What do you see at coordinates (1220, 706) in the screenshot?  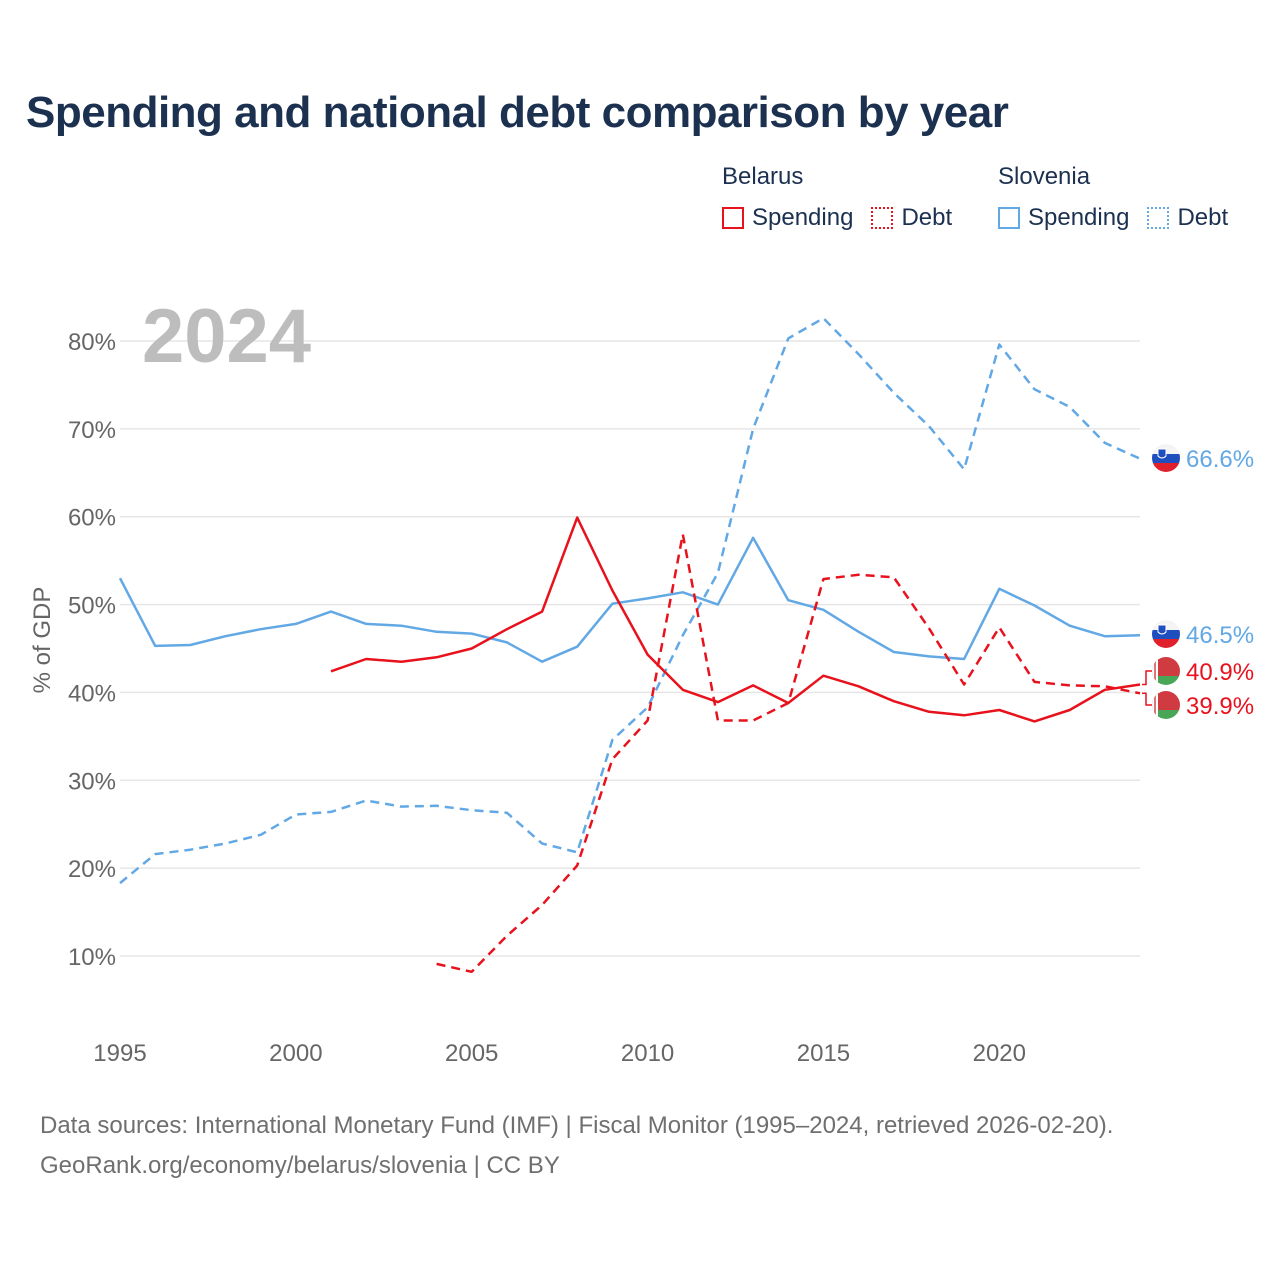 I see `end-value-label: 39.9%` at bounding box center [1220, 706].